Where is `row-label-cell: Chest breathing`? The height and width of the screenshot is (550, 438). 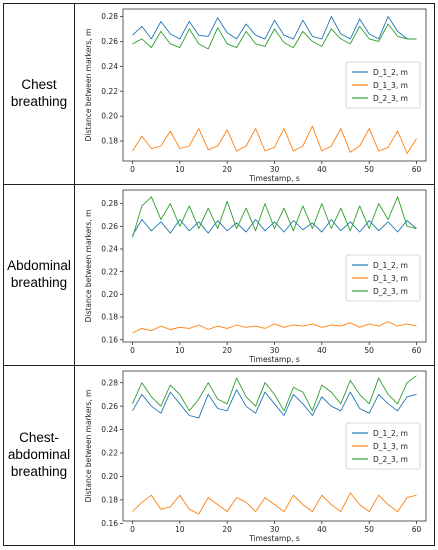
row-label-cell: Chest breathing is located at coordinates (39, 94).